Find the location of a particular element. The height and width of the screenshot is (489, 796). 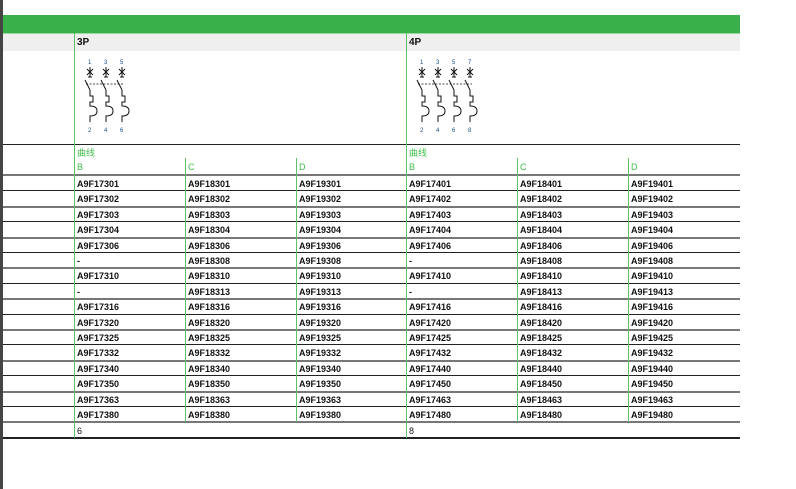

product-reference: A9F18350 is located at coordinates (209, 384).